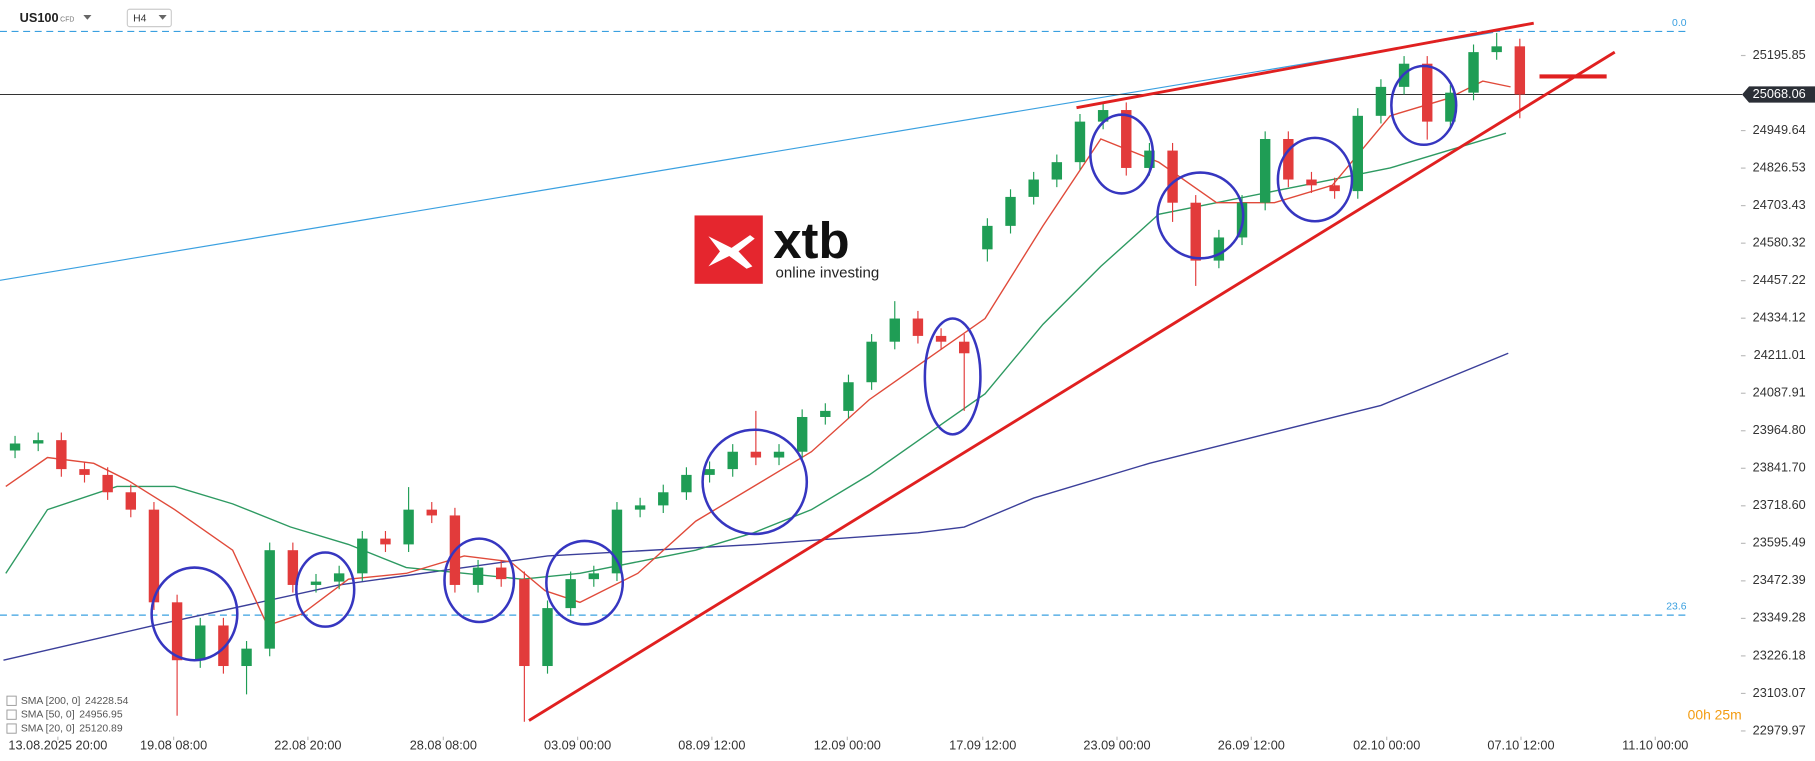 The width and height of the screenshot is (1815, 761). I want to click on last-price-label: 25068.06, so click(1779, 93).